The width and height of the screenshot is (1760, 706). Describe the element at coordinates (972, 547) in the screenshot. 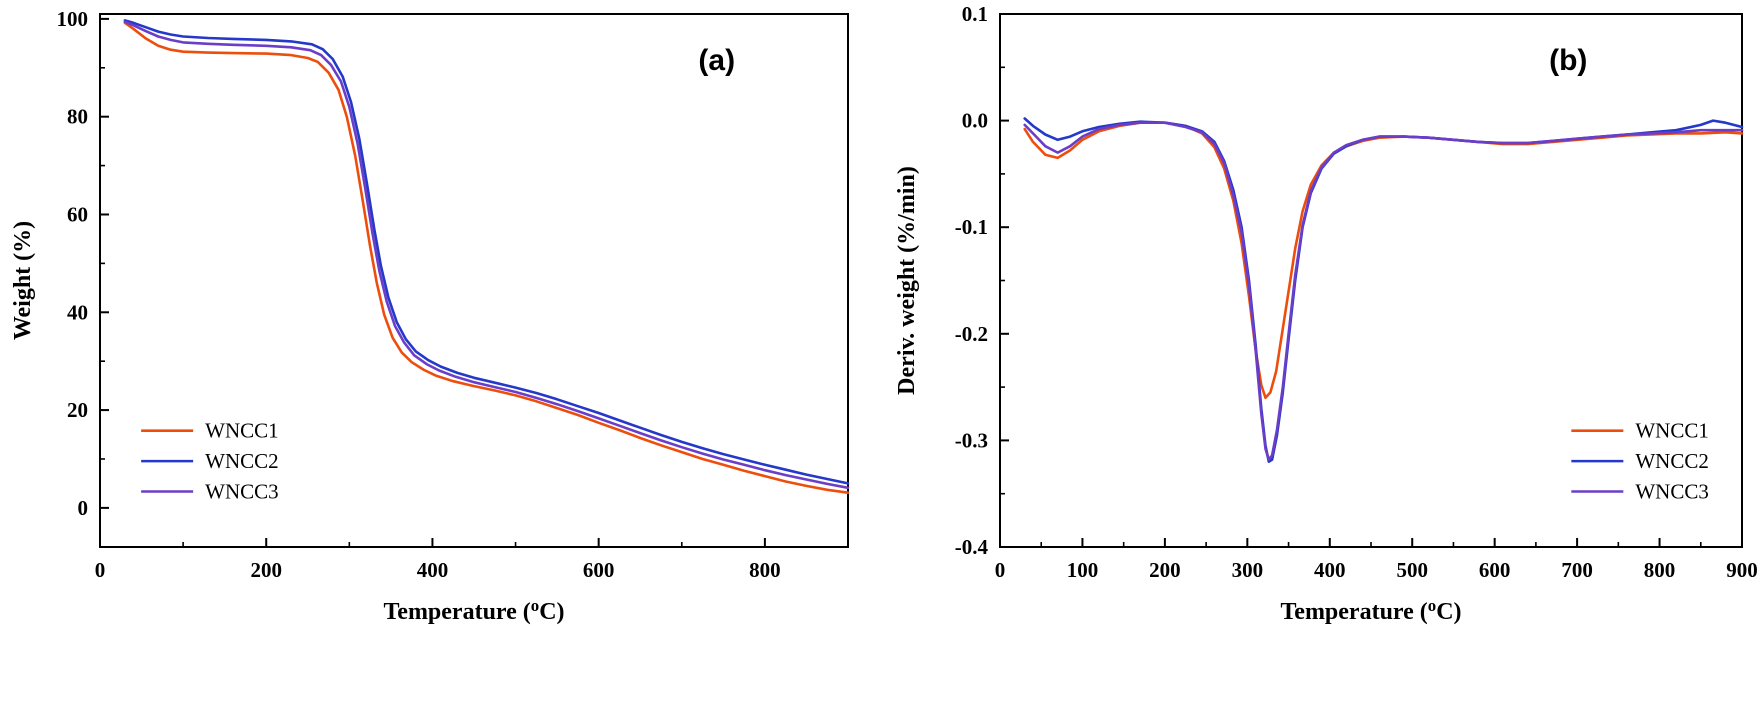

I see `y-tick-label: -0.4` at that location.